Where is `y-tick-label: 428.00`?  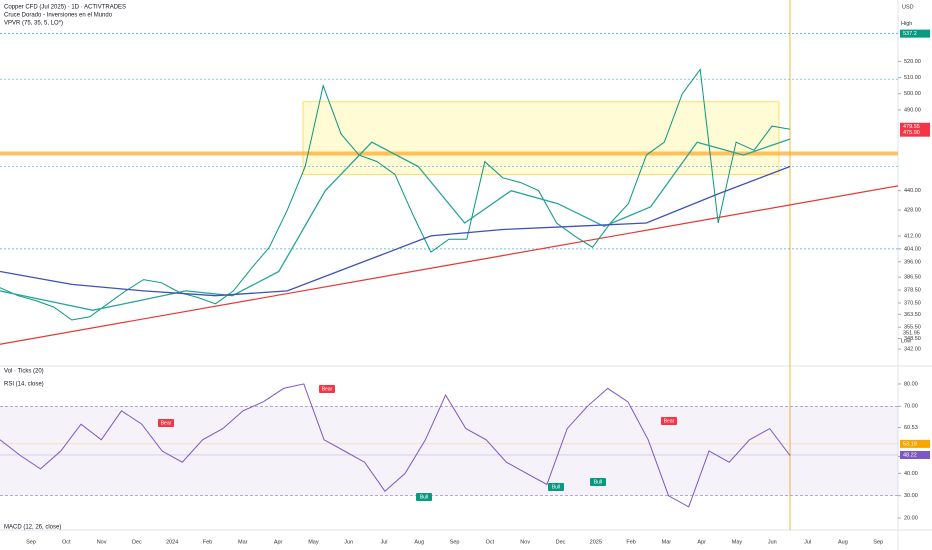 y-tick-label: 428.00 is located at coordinates (912, 211).